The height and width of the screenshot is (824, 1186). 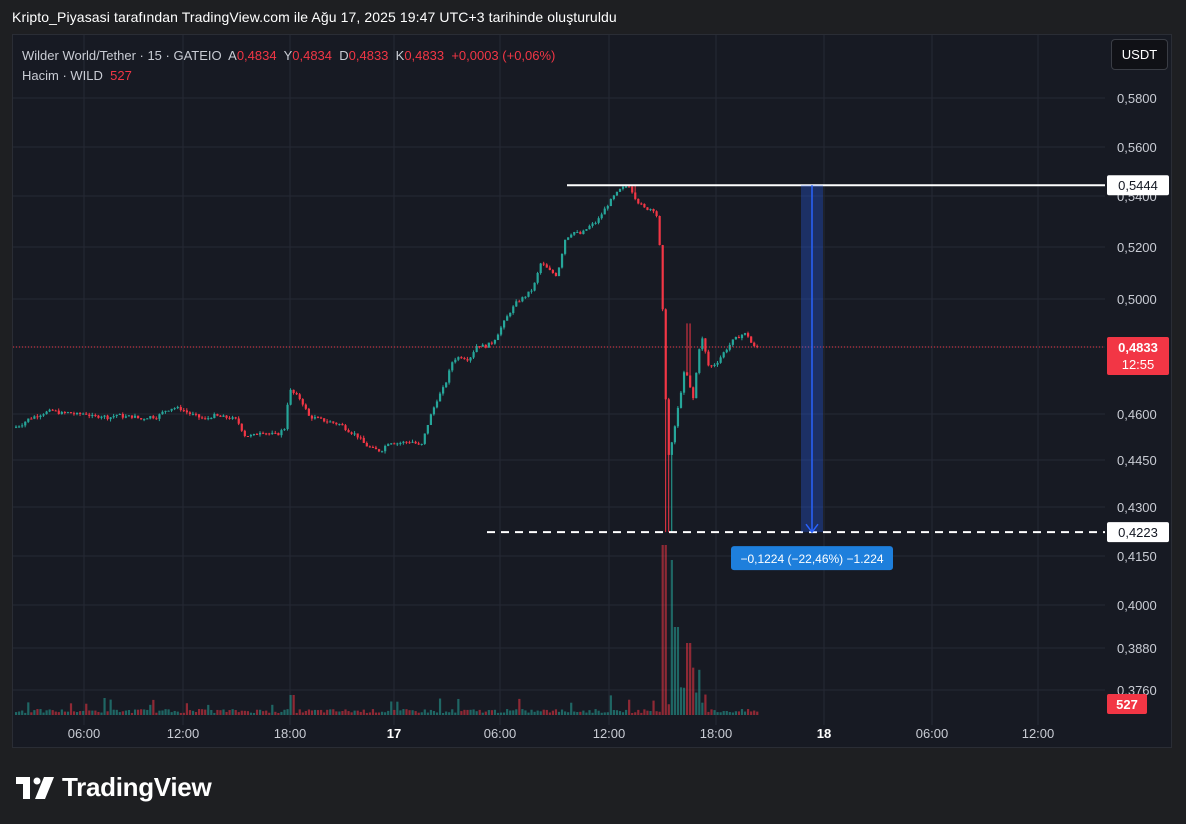 I want to click on symbol-info: Wilder World/Tether · 15 · GATEIO, so click(x=122, y=55).